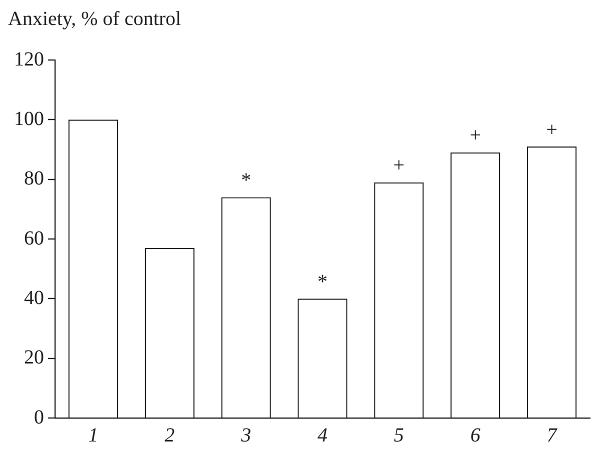 The height and width of the screenshot is (459, 605). What do you see at coordinates (39, 417) in the screenshot?
I see `y-tick-label: 0` at bounding box center [39, 417].